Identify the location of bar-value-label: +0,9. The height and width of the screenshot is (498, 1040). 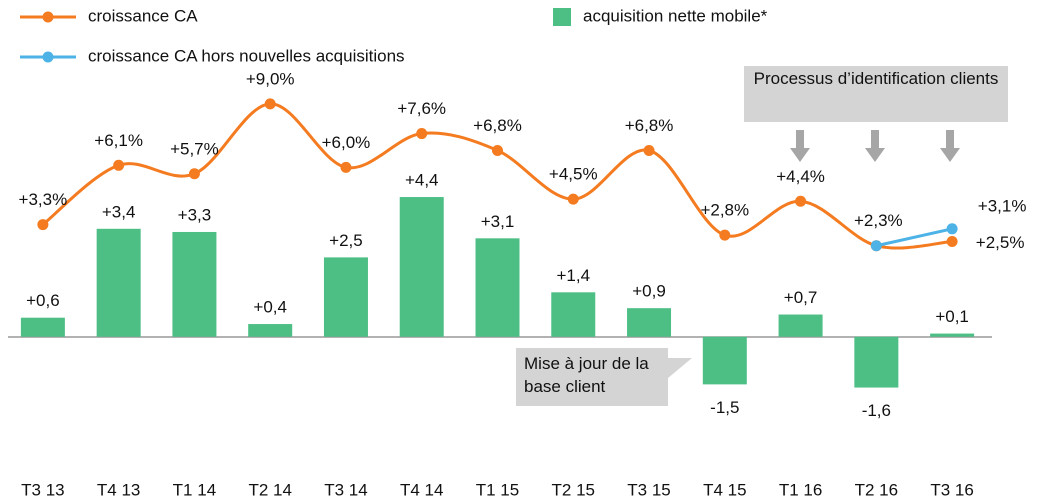
(649, 291).